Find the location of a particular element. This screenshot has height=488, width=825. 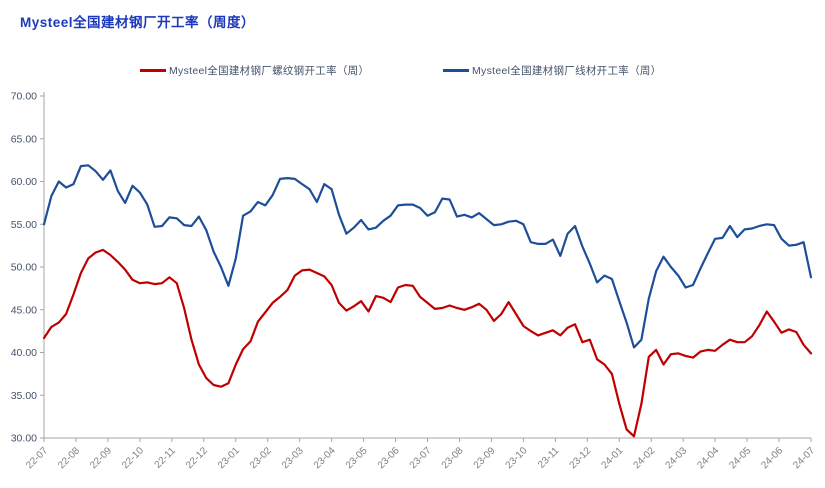

x-tick-label: 23-11 is located at coordinates (549, 458).